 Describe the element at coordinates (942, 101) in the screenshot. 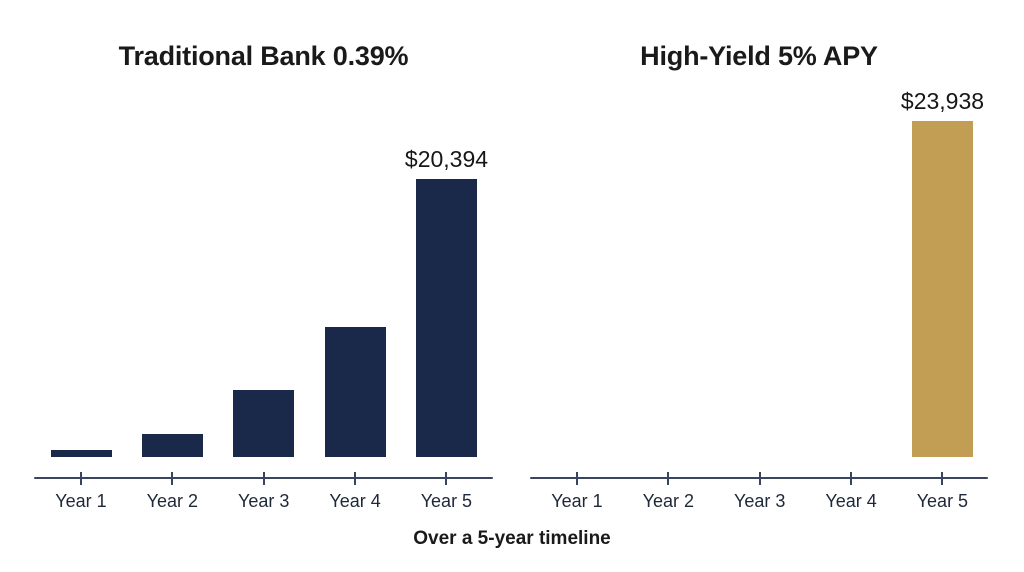

I see `year5-value-label-high-yield: $23,938` at that location.